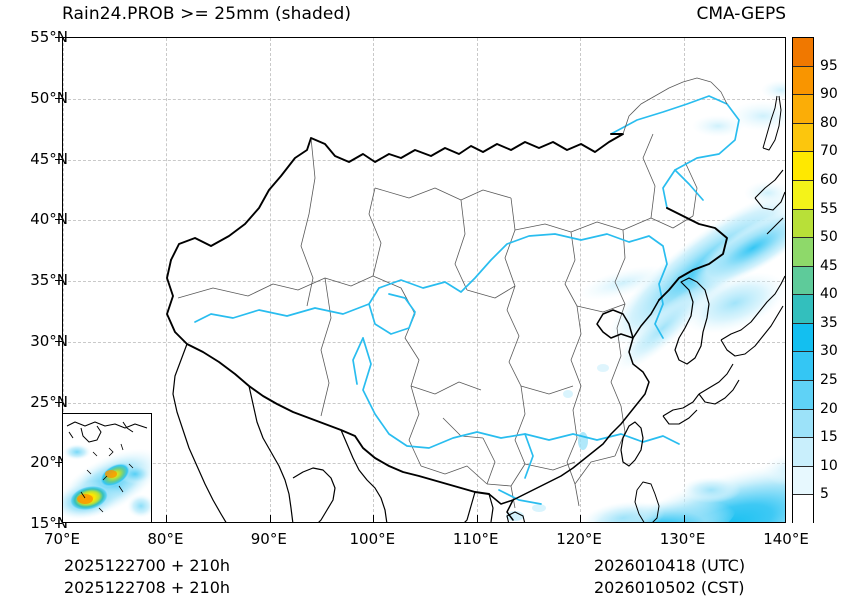 The image size is (860, 610). What do you see at coordinates (829, 179) in the screenshot?
I see `colorbar-label-60: 60` at bounding box center [829, 179].